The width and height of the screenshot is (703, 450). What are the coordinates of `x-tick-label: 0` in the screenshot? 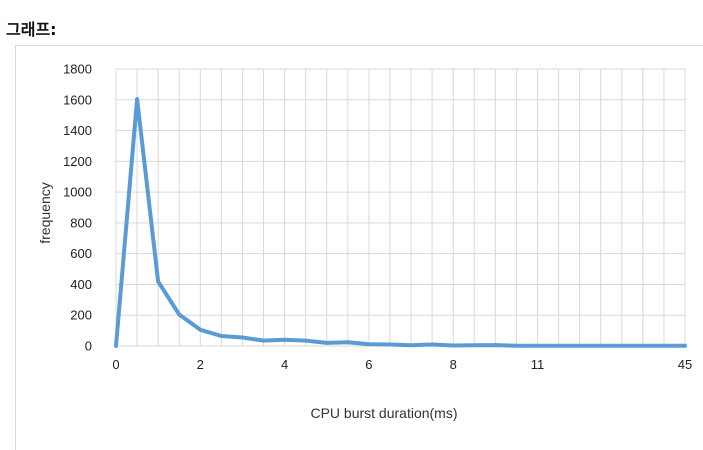 It's located at (115, 364).